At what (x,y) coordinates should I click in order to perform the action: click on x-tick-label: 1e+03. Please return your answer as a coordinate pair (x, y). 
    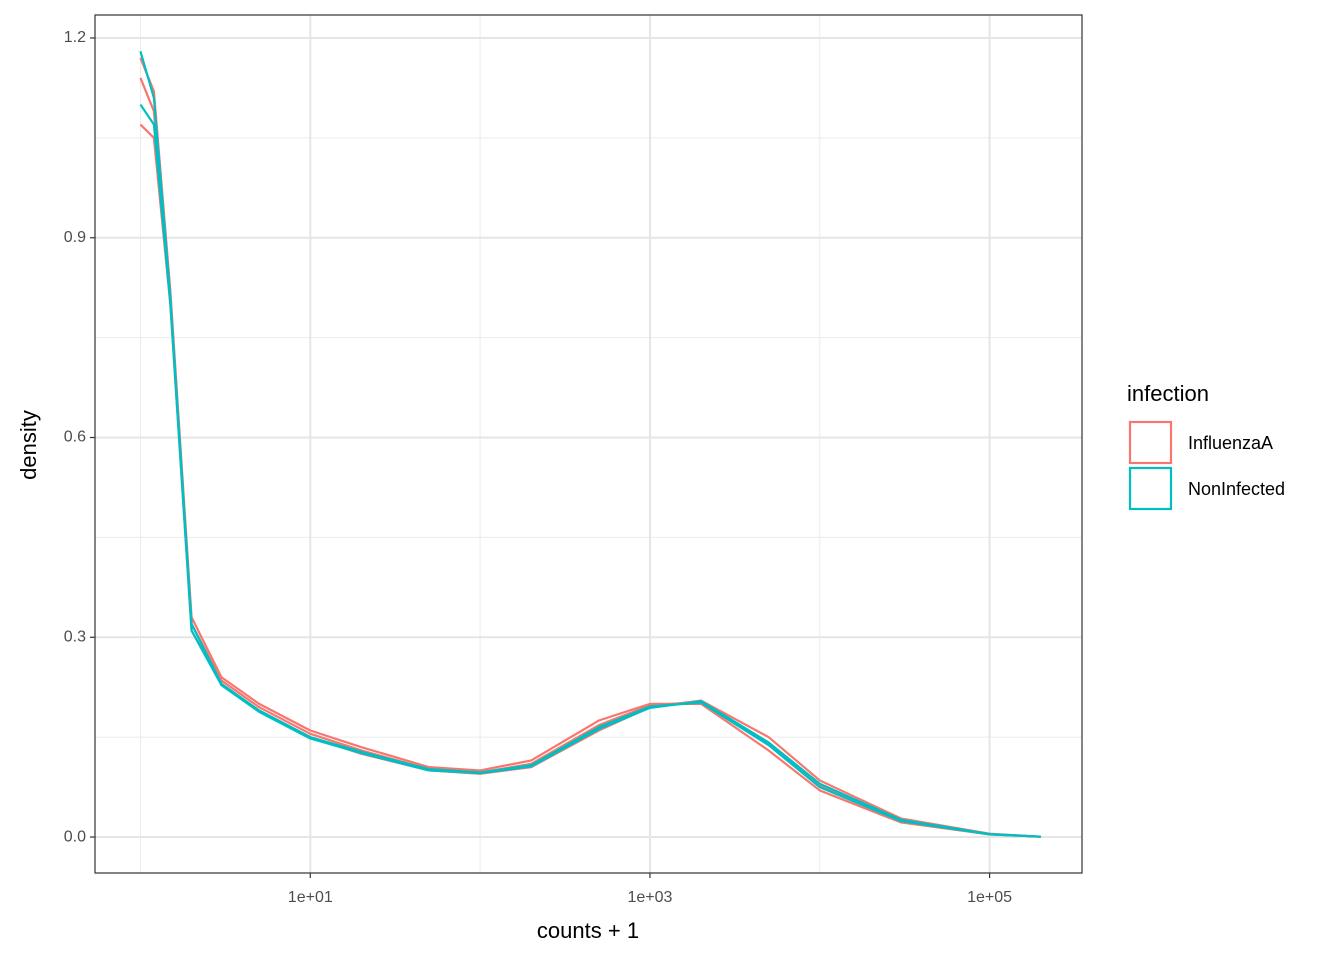
    Looking at the image, I should click on (649, 897).